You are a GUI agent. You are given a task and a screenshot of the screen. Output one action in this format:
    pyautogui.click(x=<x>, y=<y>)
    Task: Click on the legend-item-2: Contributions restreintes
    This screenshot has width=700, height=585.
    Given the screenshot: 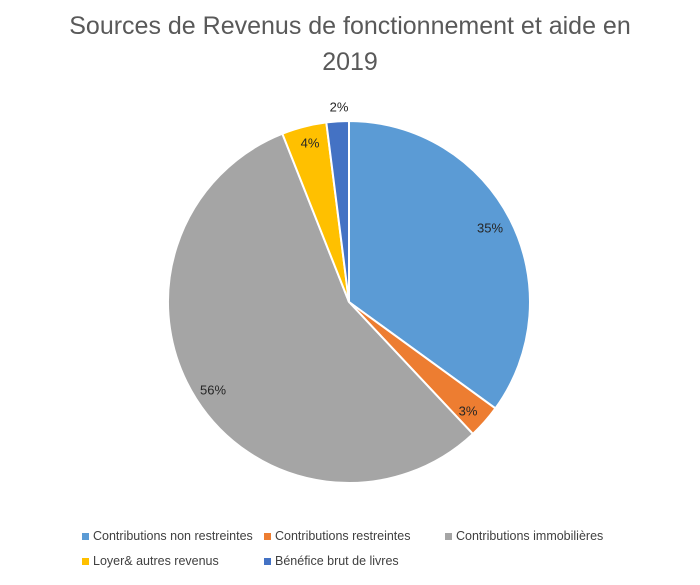 What is the action you would take?
    pyautogui.click(x=337, y=536)
    